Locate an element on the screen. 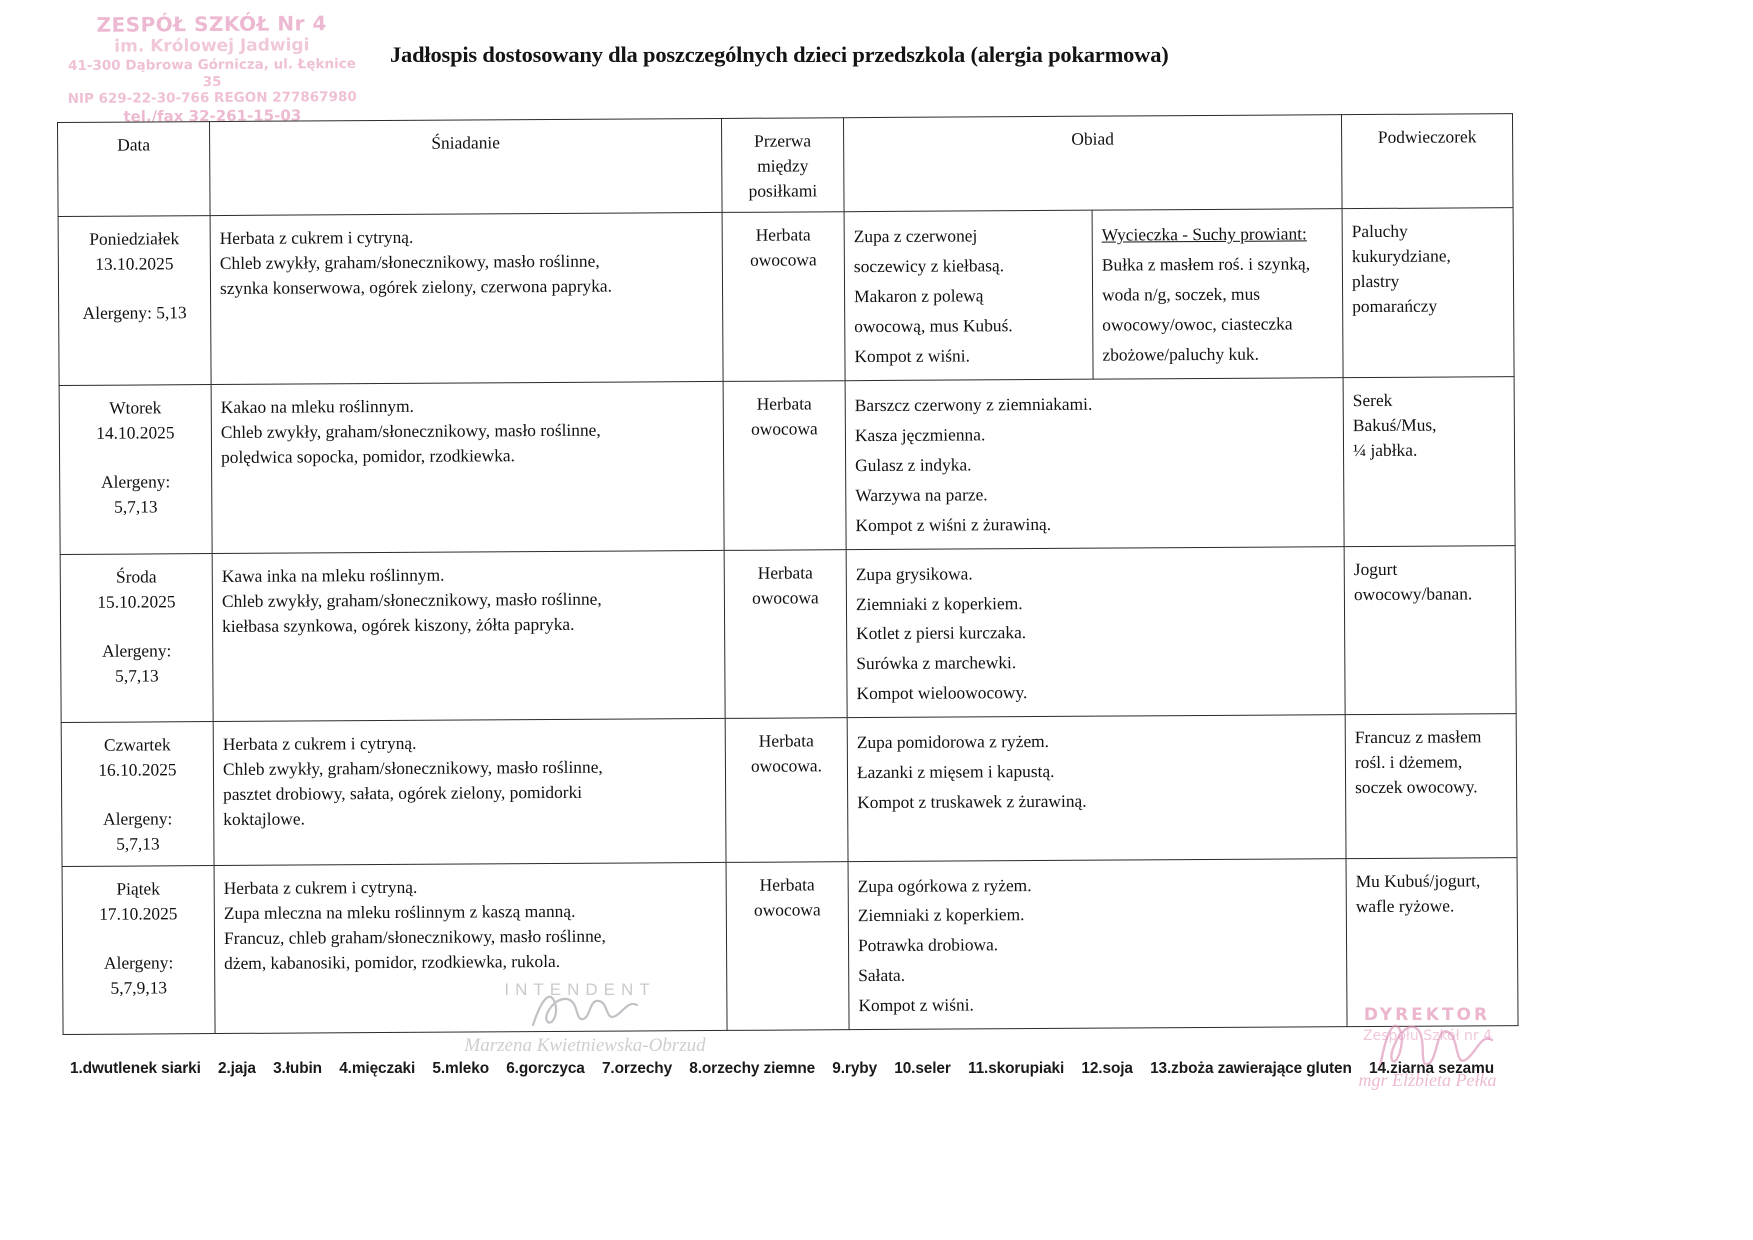  obiad-line: Warzywa na parze. is located at coordinates (921, 494).